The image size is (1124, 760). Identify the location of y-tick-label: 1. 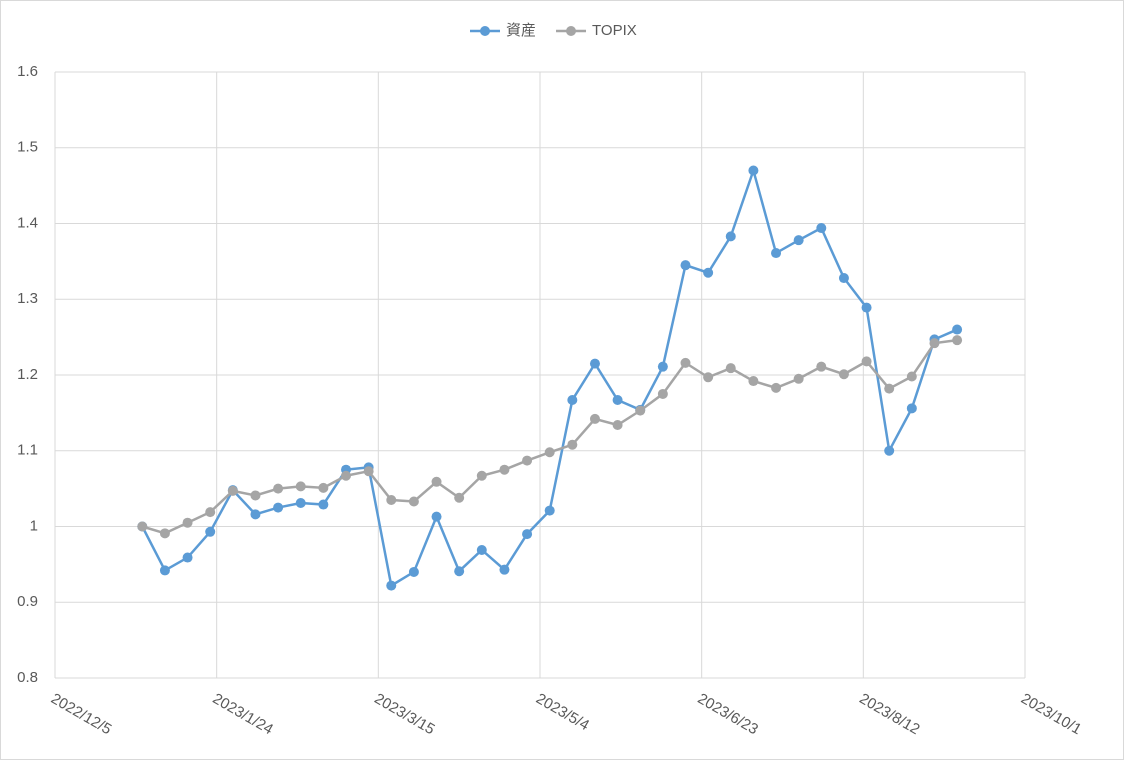
(34, 525).